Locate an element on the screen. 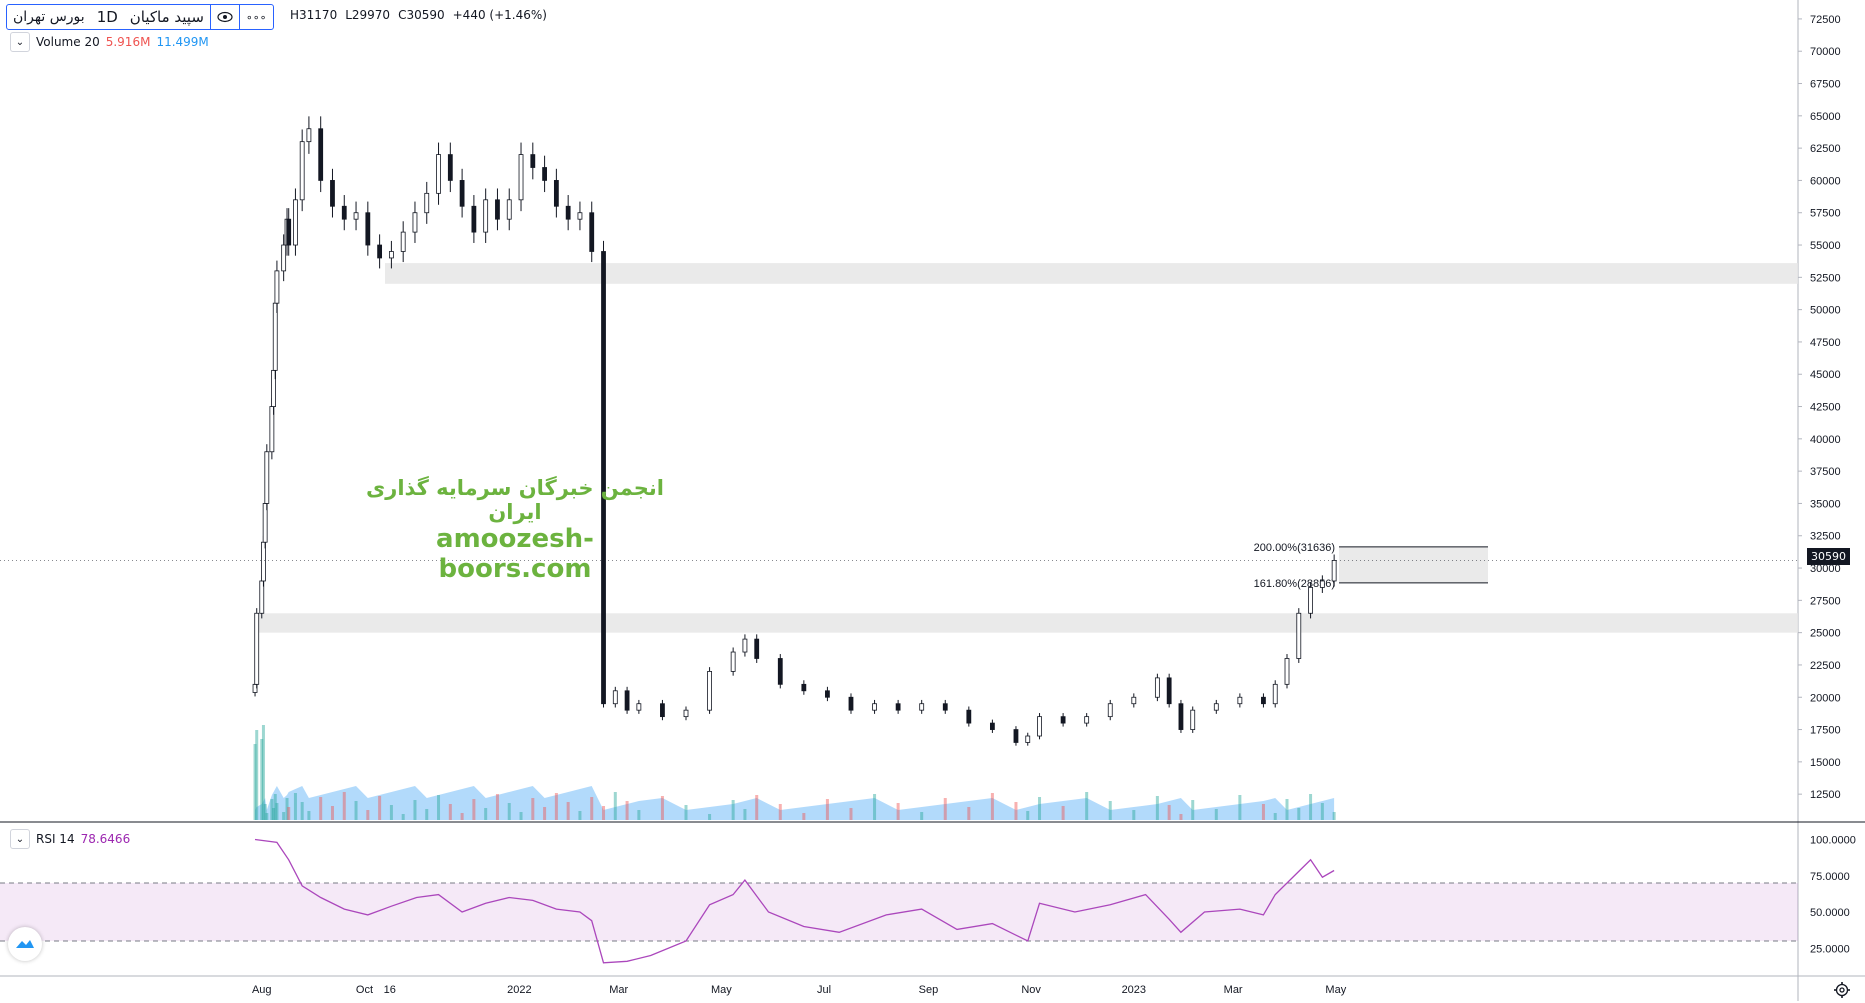 This screenshot has width=1865, height=1003. price-tick-label: 67500 is located at coordinates (1825, 85).